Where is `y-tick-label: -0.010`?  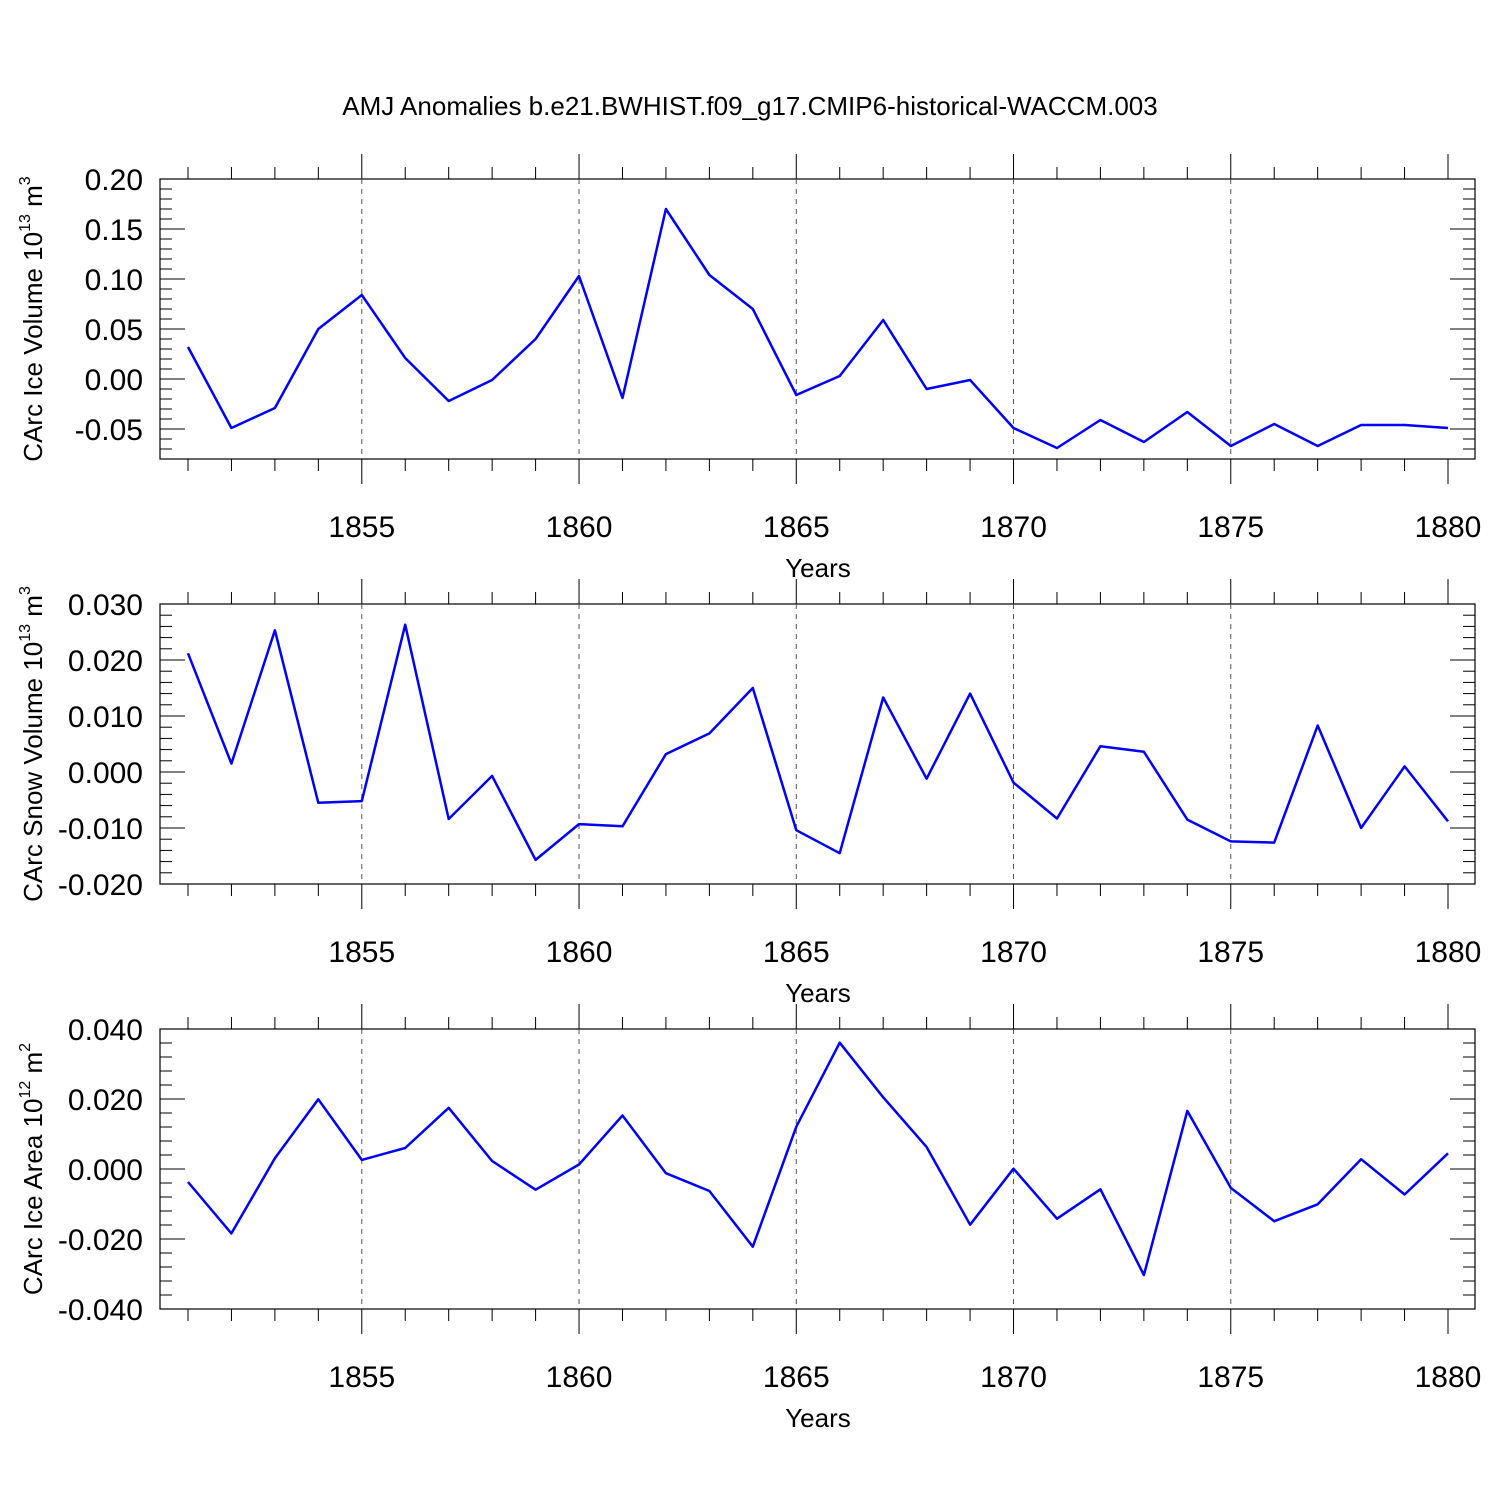 y-tick-label: -0.010 is located at coordinates (100, 829).